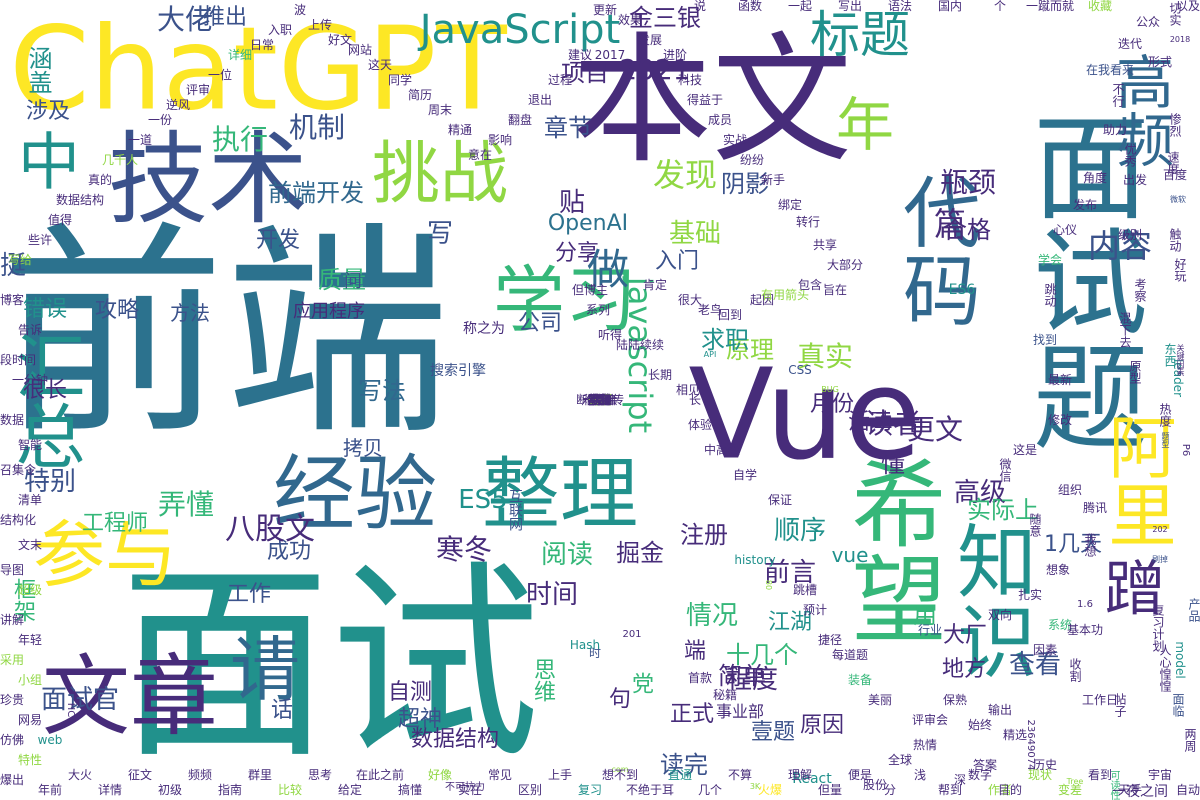  I want to click on cloud-word: 结构化, so click(18, 520).